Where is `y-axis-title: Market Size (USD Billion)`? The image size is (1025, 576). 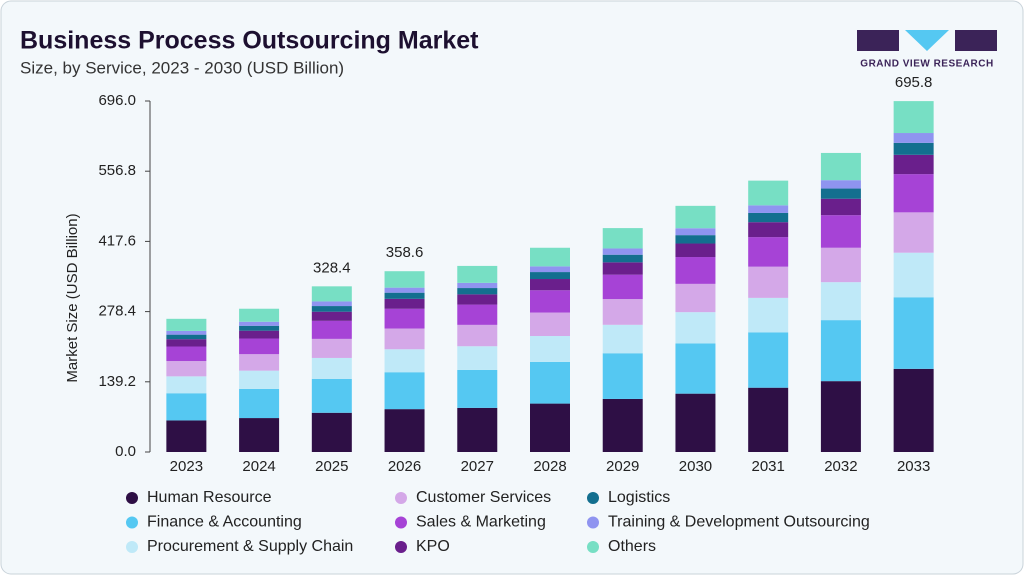
y-axis-title: Market Size (USD Billion) is located at coordinates (72, 297).